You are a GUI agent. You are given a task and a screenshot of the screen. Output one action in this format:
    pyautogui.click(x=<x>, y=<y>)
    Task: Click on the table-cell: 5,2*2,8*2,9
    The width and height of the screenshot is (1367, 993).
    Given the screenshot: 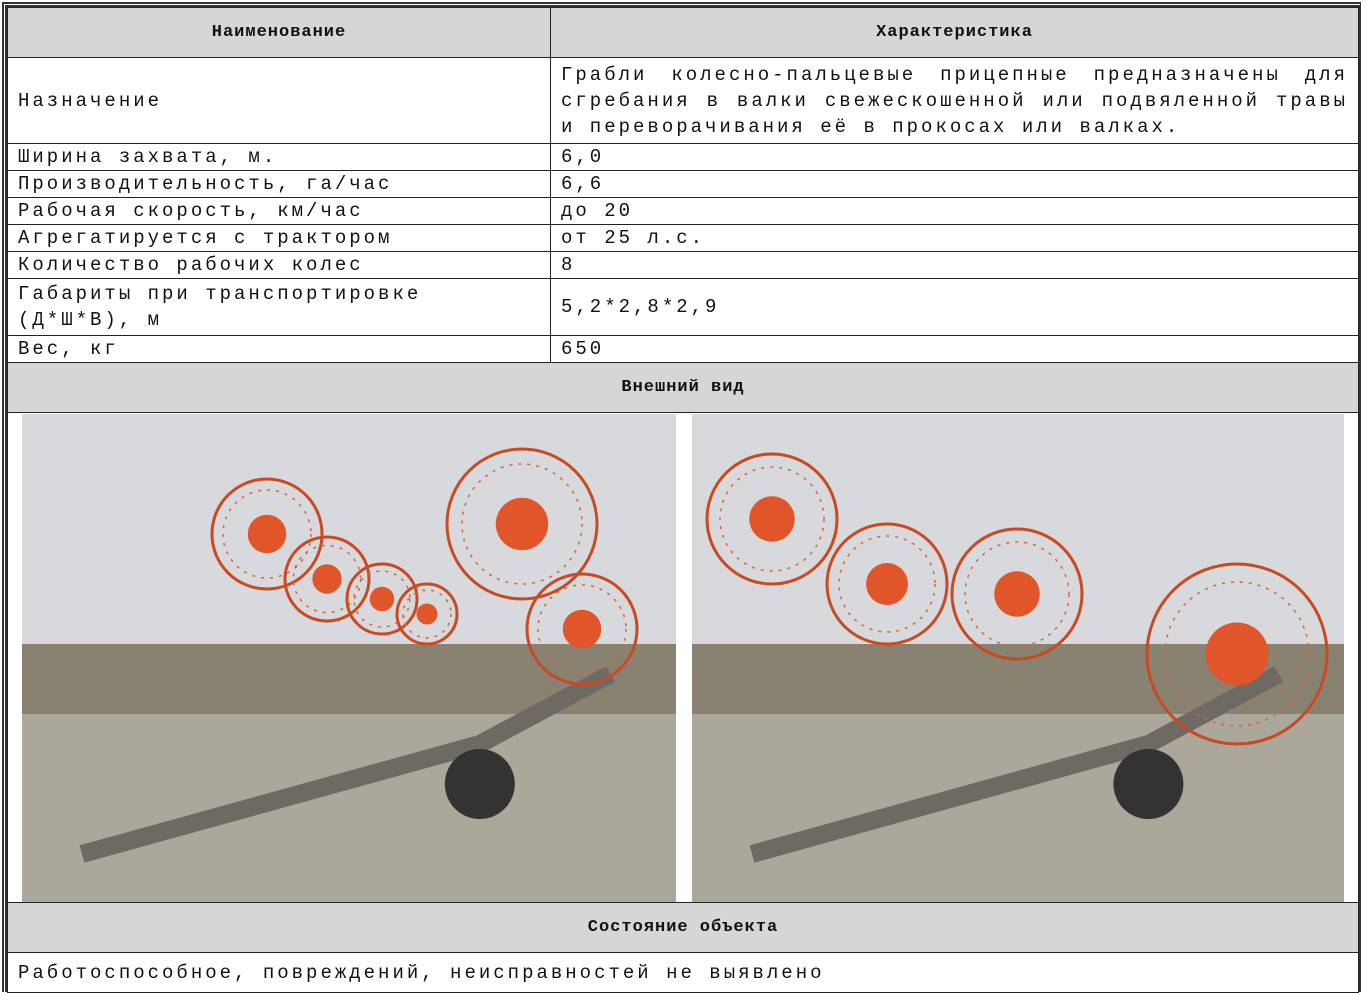 What is the action you would take?
    pyautogui.click(x=954, y=307)
    